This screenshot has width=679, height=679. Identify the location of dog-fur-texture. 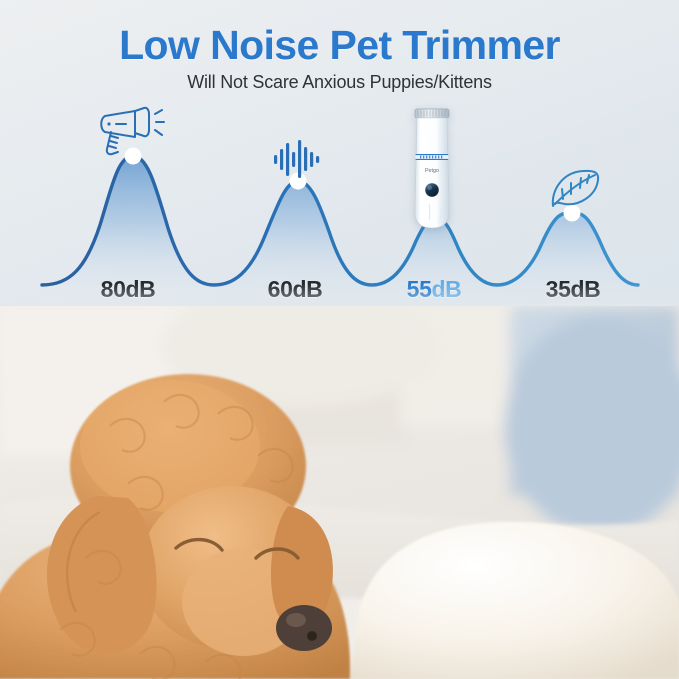
(176, 536).